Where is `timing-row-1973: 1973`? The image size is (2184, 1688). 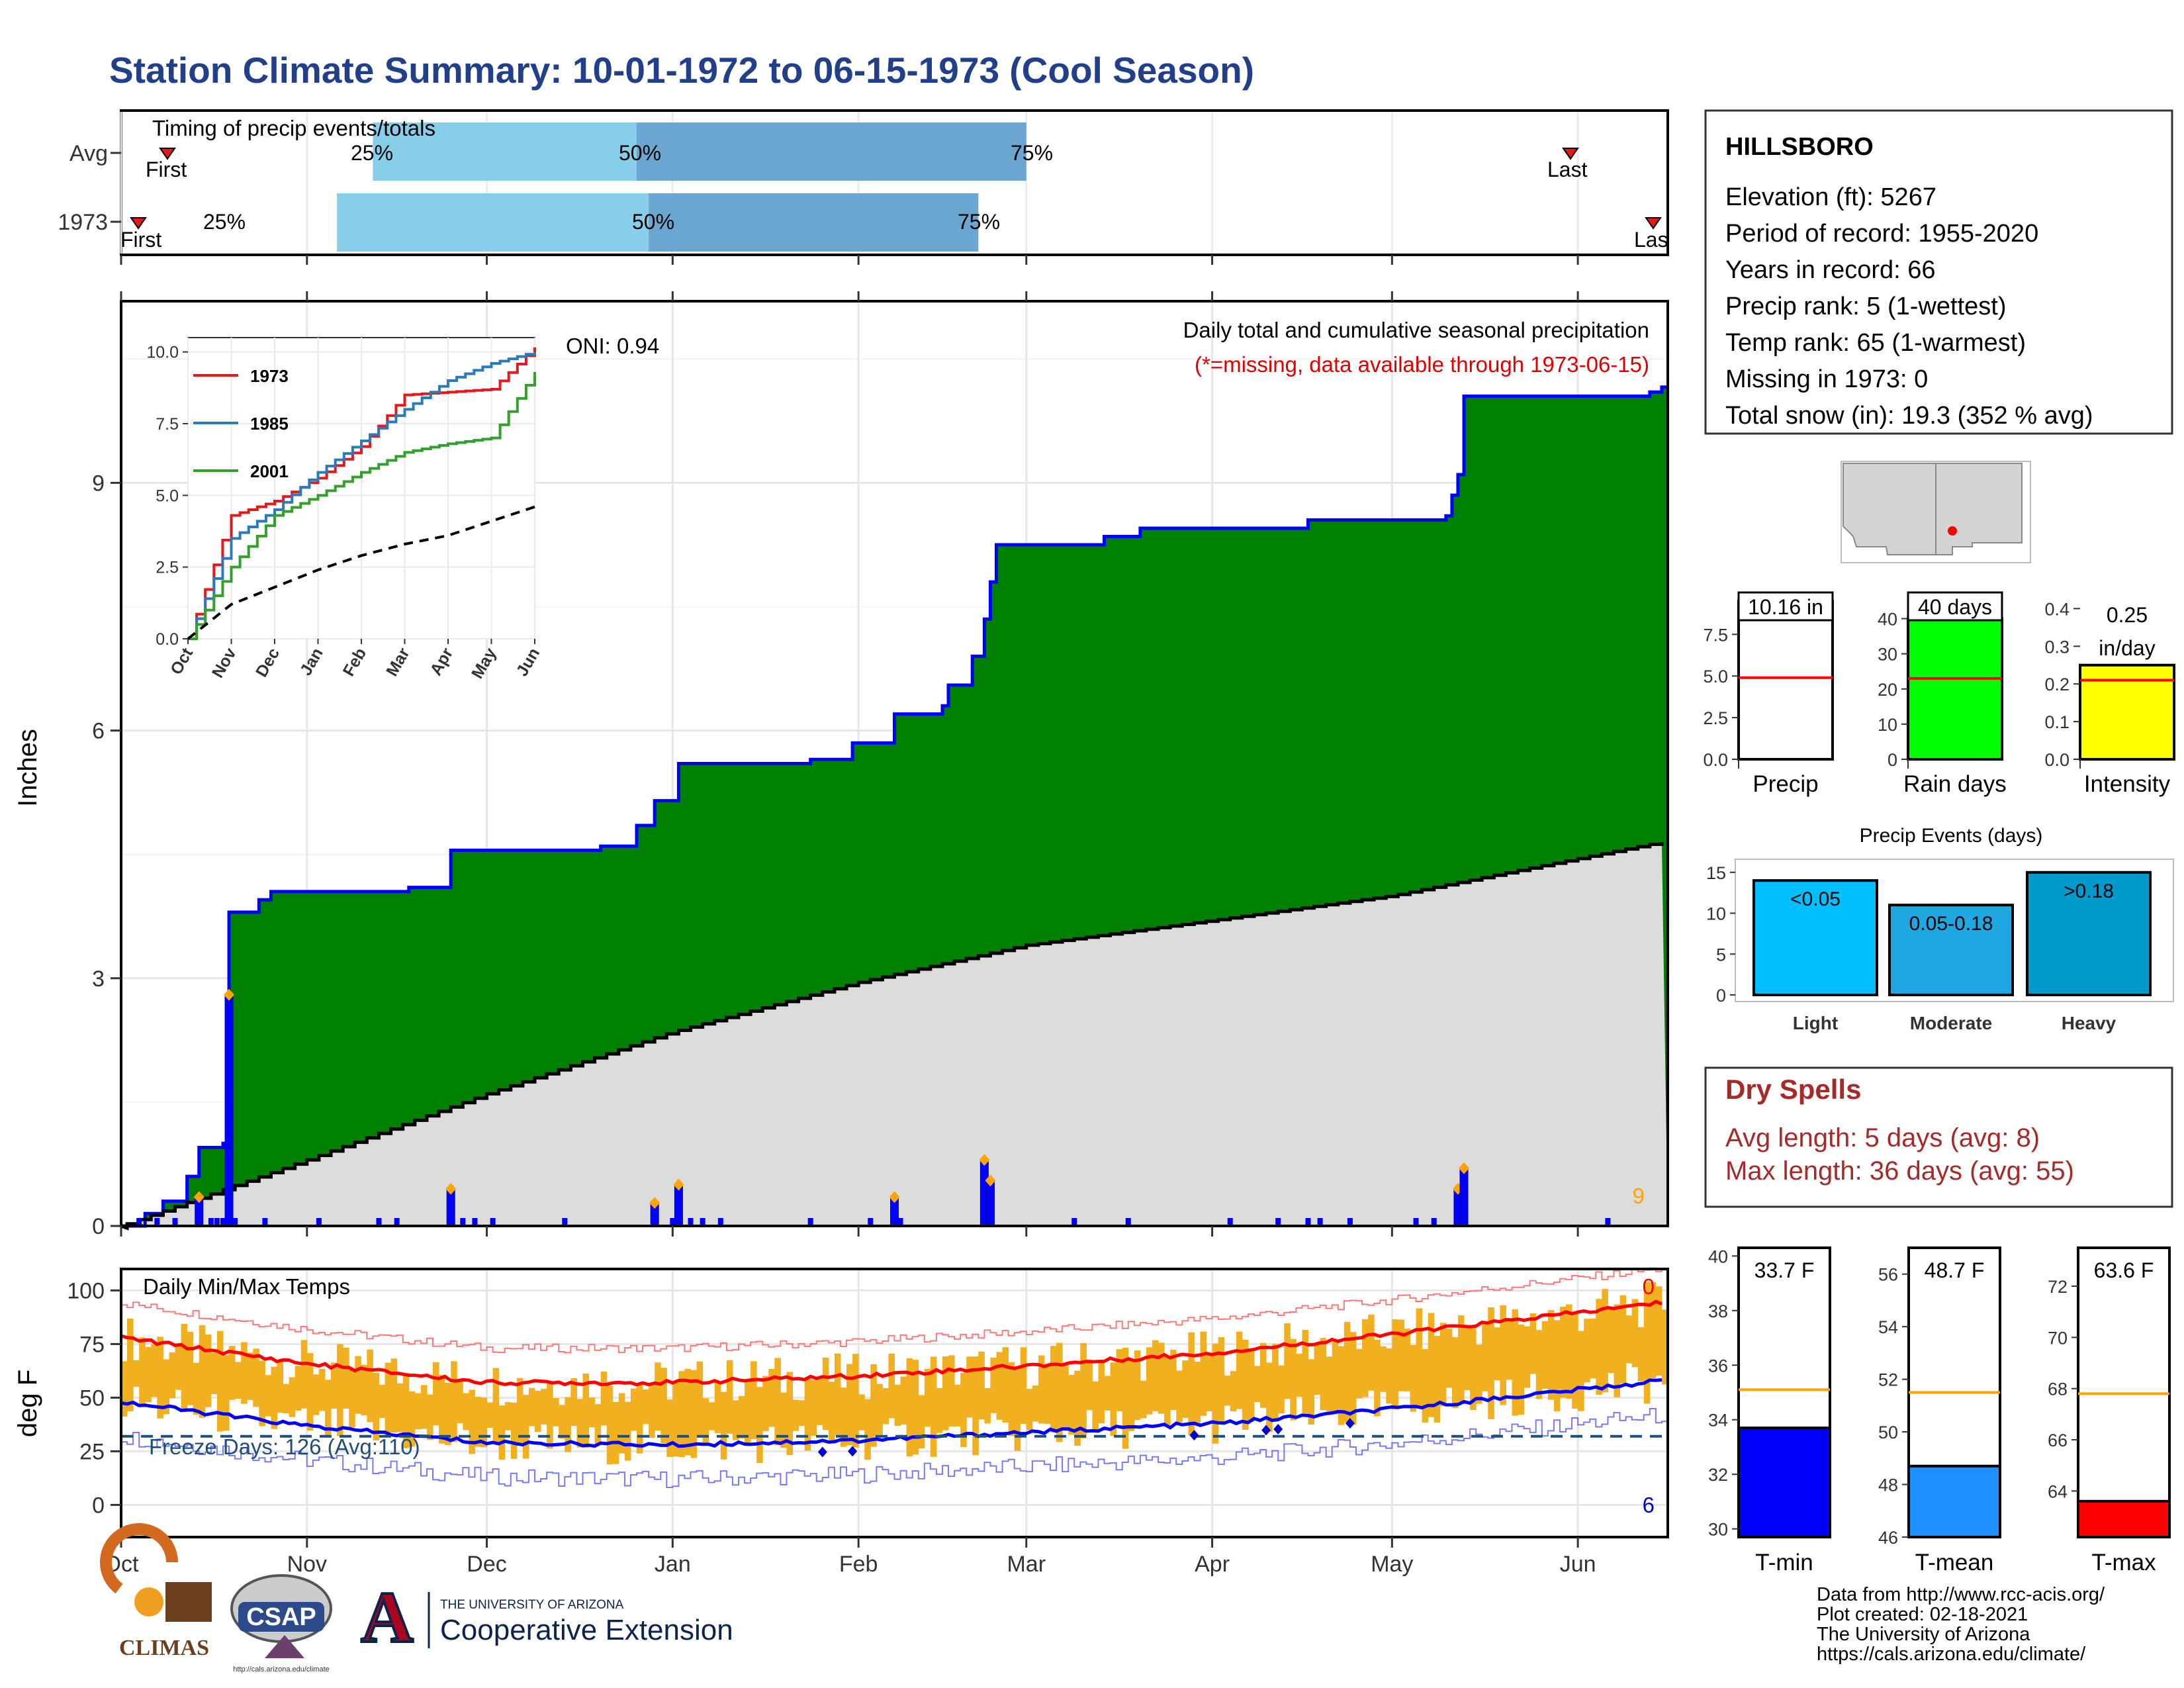
timing-row-1973: 1973 is located at coordinates (83, 222).